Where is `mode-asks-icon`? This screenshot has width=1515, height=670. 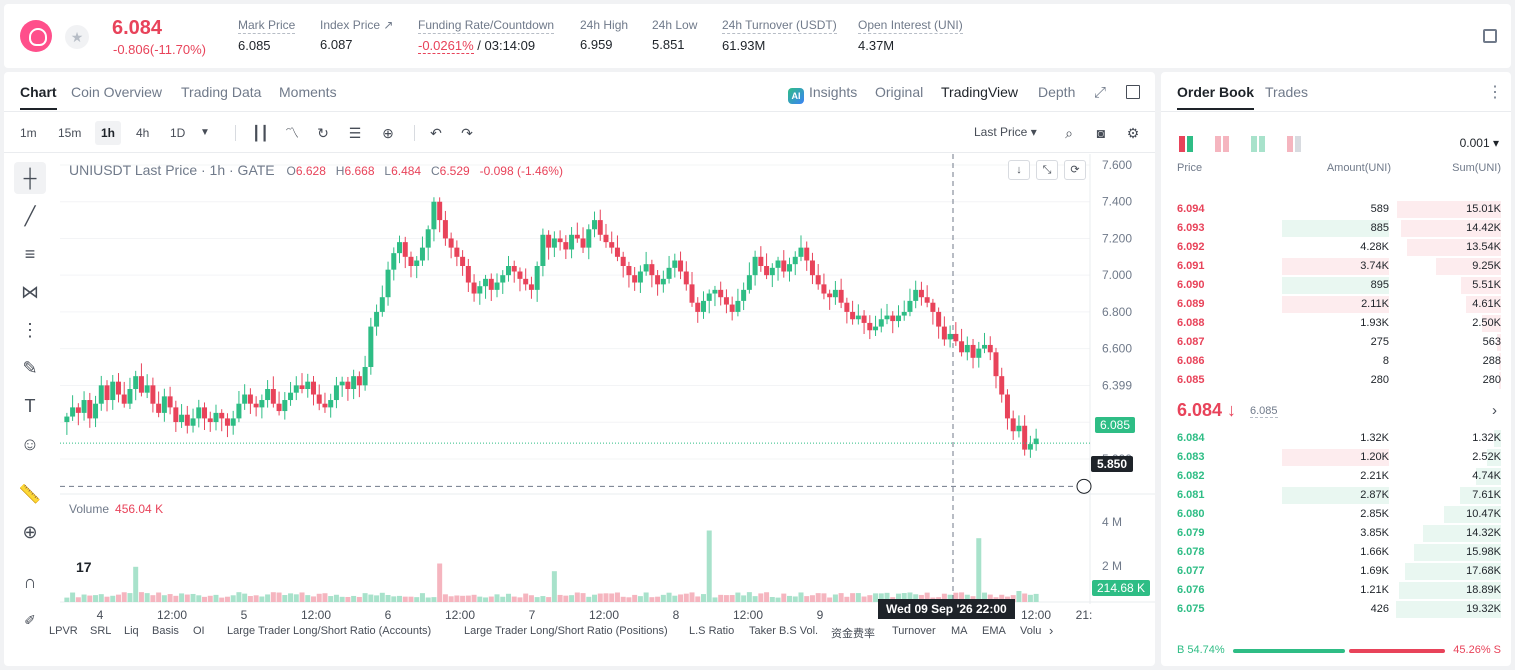 mode-asks-icon is located at coordinates (1223, 144).